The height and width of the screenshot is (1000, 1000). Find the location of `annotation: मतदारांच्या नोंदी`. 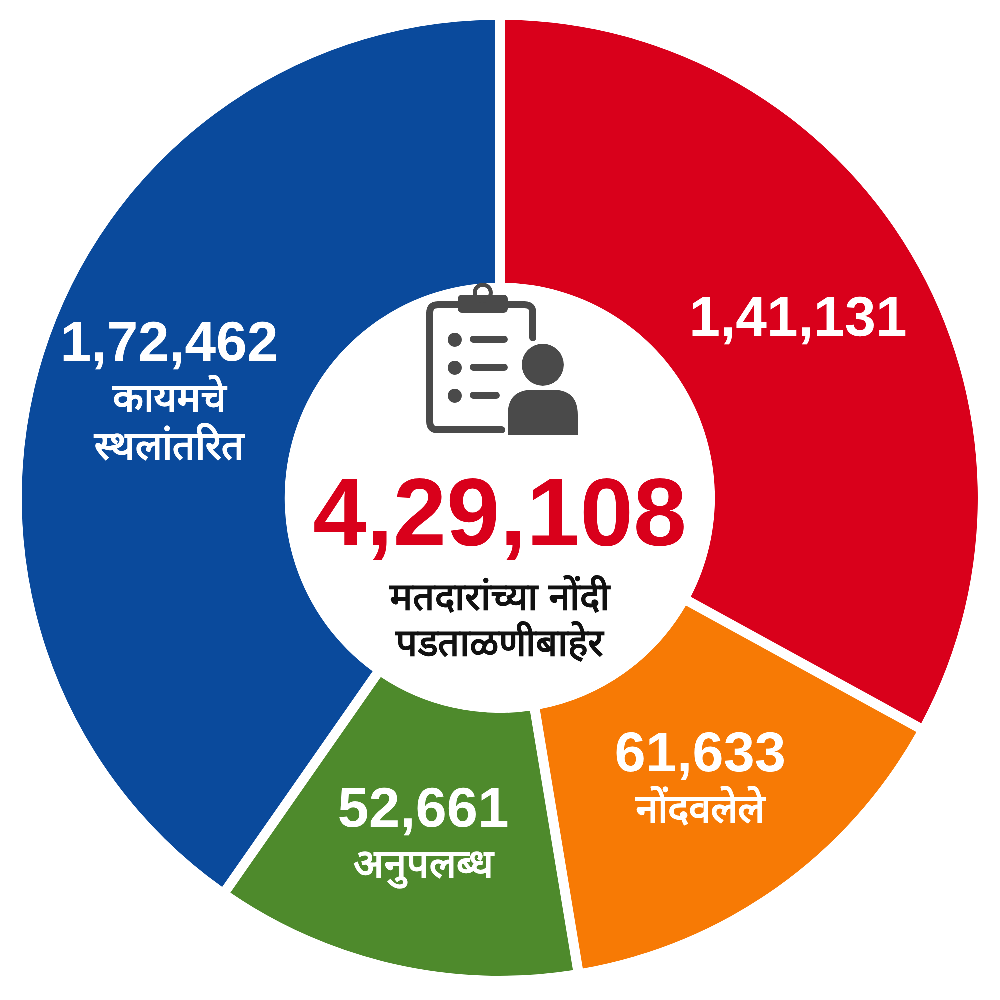

annotation: मतदारांच्या नोंदी is located at coordinates (500, 598).